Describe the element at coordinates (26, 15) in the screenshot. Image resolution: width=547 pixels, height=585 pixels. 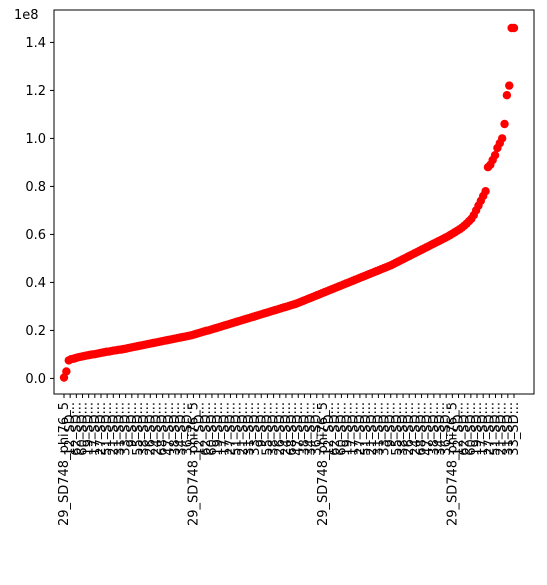
I see `y-offset-text: 1e8` at that location.